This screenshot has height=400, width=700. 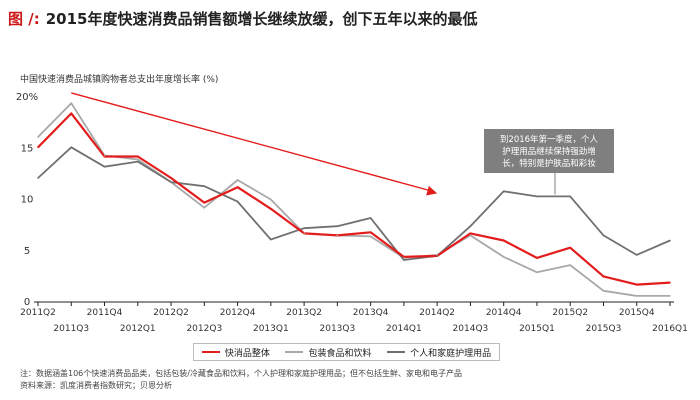 What do you see at coordinates (549, 163) in the screenshot?
I see `annotation-text-line: 长，特别是护肤品和彩妆` at bounding box center [549, 163].